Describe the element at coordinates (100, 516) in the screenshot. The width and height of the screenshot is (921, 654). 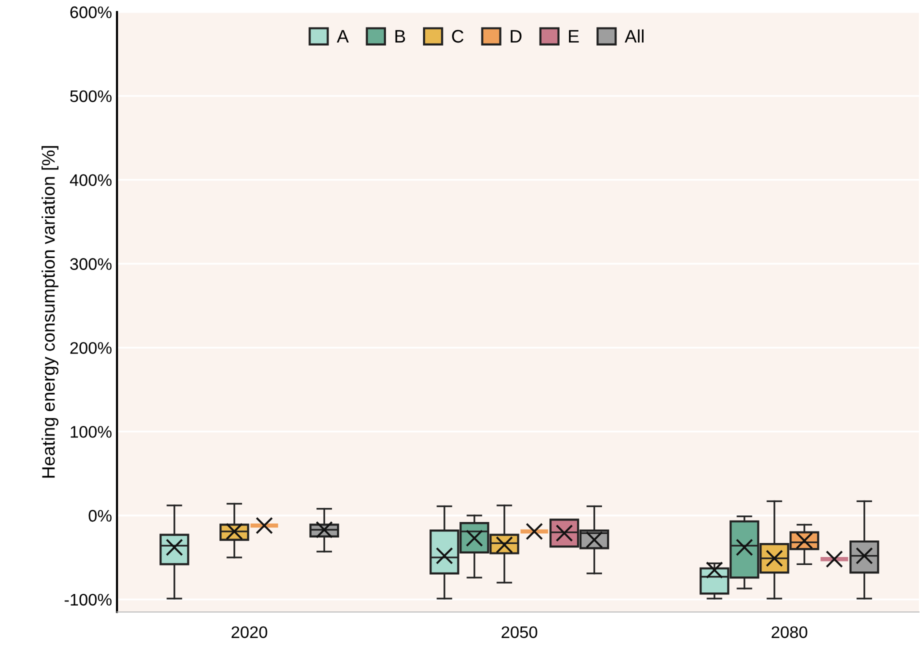
I see `y-tick-label: 0%` at that location.